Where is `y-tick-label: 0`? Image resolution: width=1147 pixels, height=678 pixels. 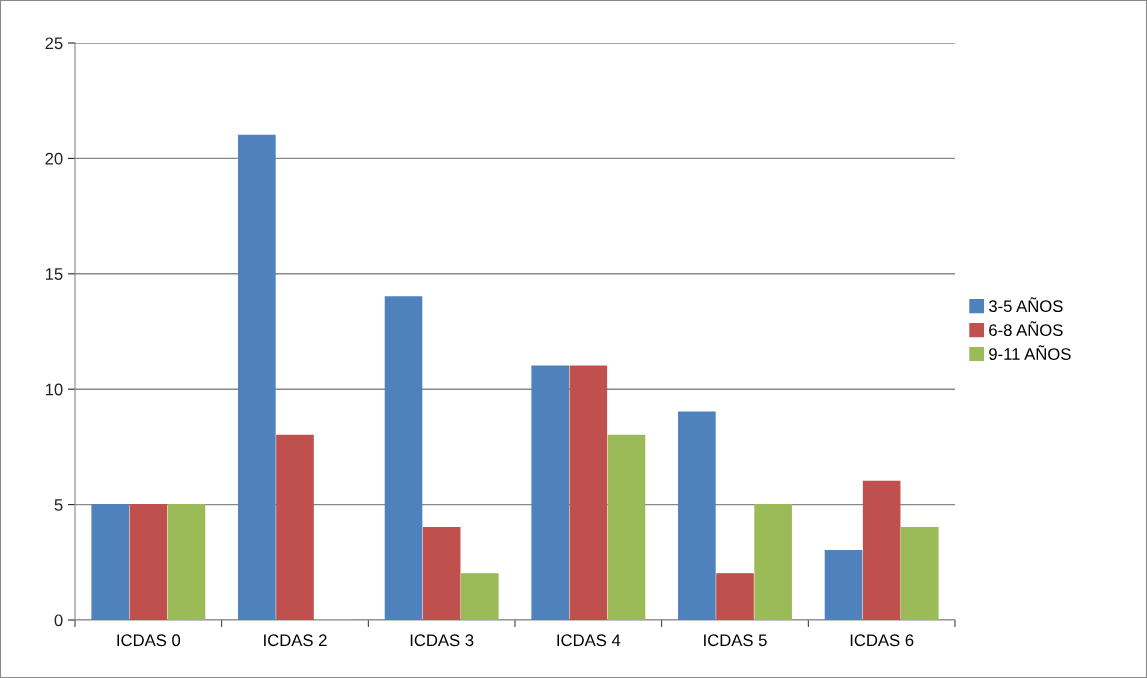
y-tick-label: 0 is located at coordinates (58, 620).